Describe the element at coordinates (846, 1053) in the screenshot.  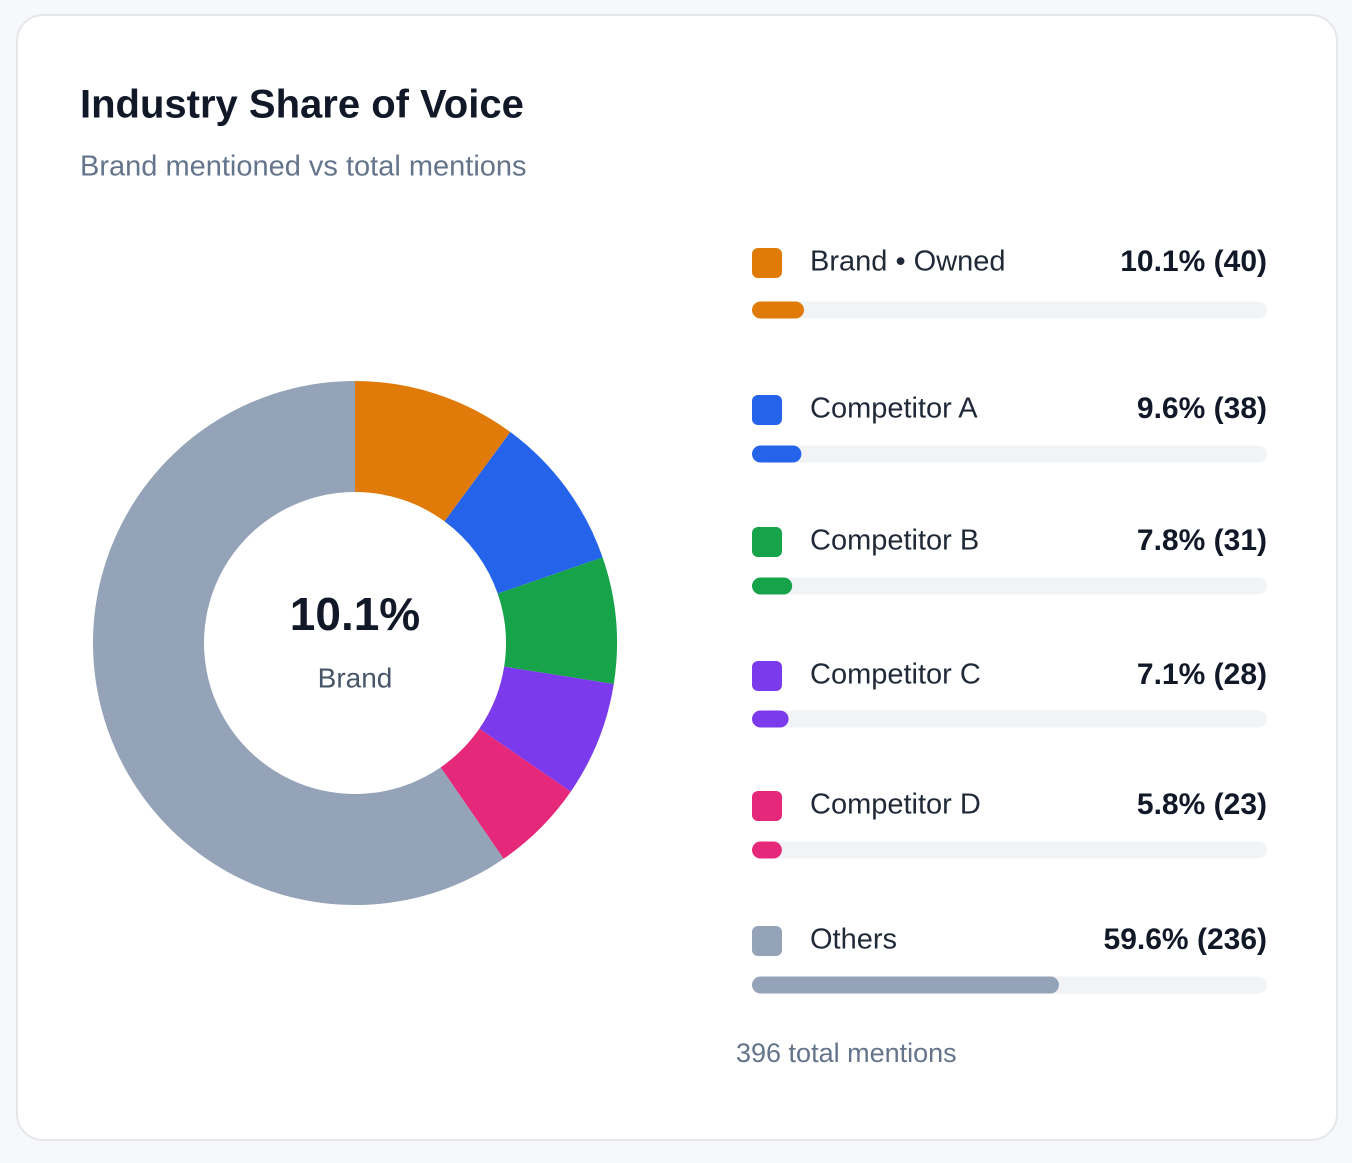
I see `footnote: 396 total mentions` at that location.